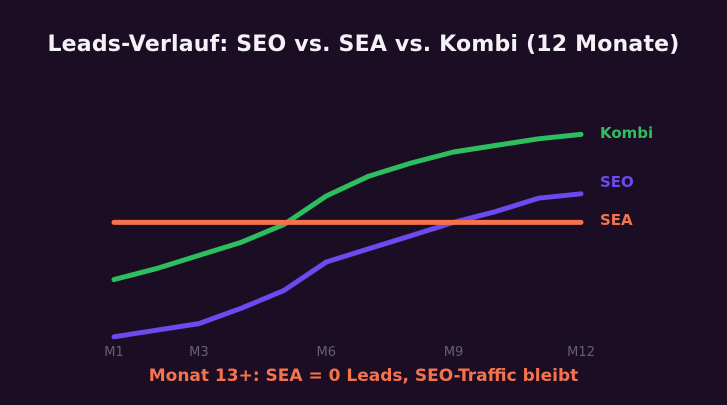  I want to click on legend-label-kombi: Kombi, so click(627, 133).